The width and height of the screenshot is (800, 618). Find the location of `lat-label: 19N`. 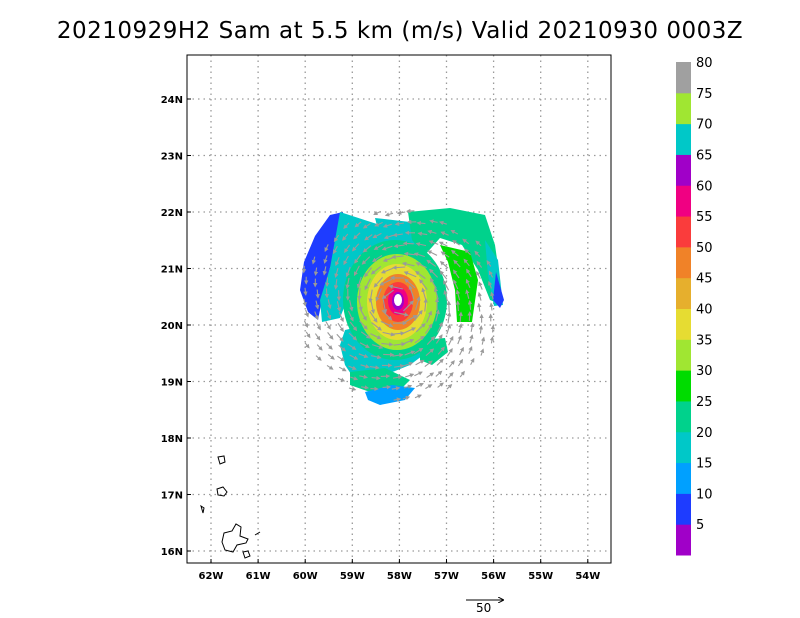

lat-label: 19N is located at coordinates (172, 383).